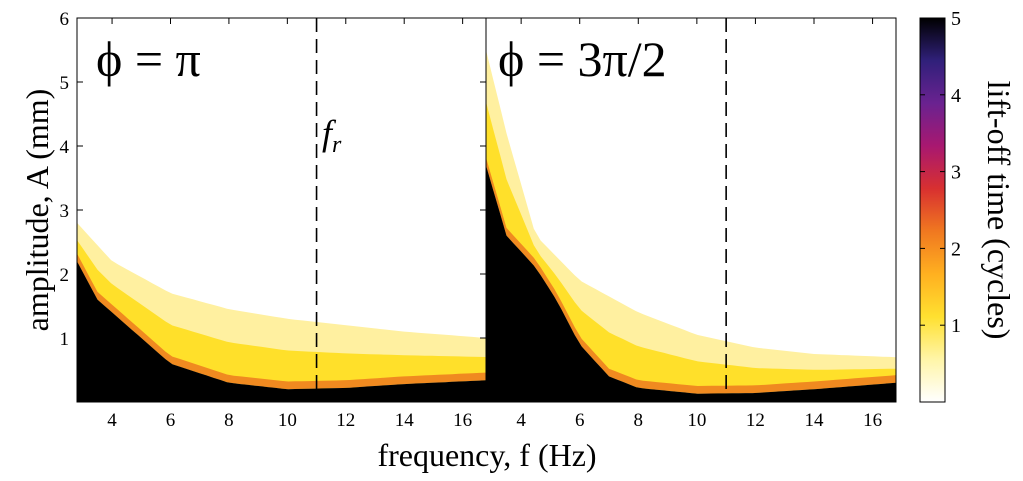 This screenshot has width=1023, height=481. I want to click on y-tick-label: 1, so click(65, 339).